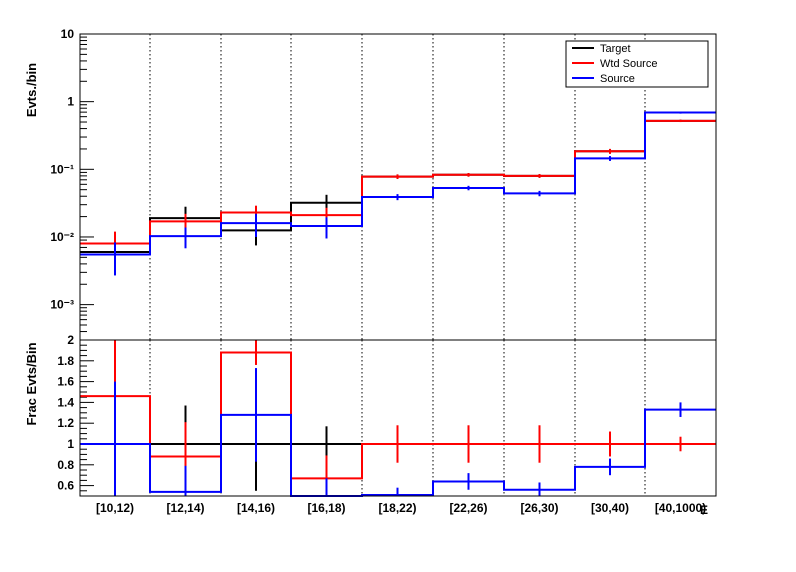  Describe the element at coordinates (256, 508) in the screenshot. I see `x-category-label: [14,16)` at that location.